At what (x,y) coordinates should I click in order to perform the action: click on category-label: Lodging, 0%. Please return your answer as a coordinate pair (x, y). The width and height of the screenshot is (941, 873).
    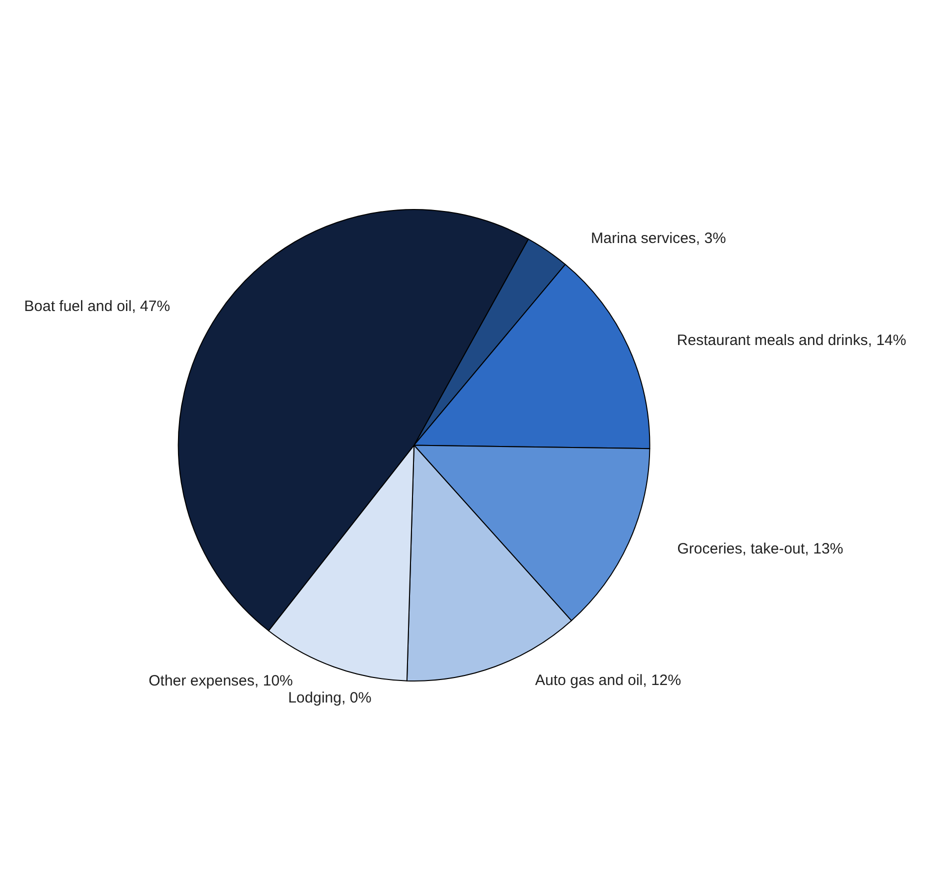
    Looking at the image, I should click on (330, 697).